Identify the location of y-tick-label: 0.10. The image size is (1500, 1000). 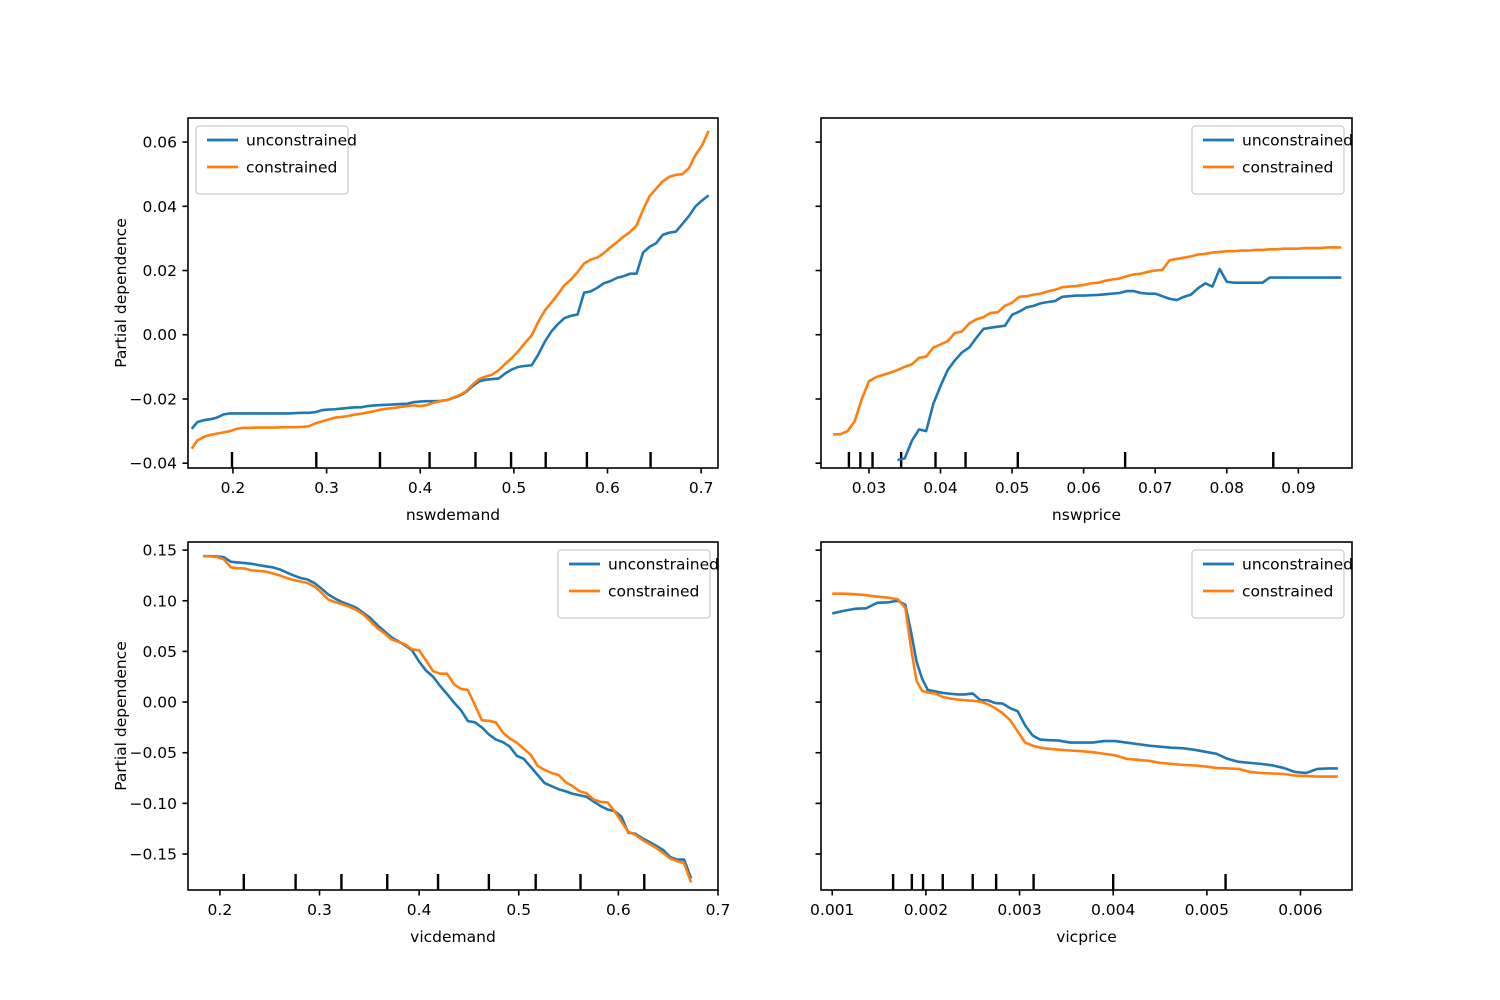
(159, 601).